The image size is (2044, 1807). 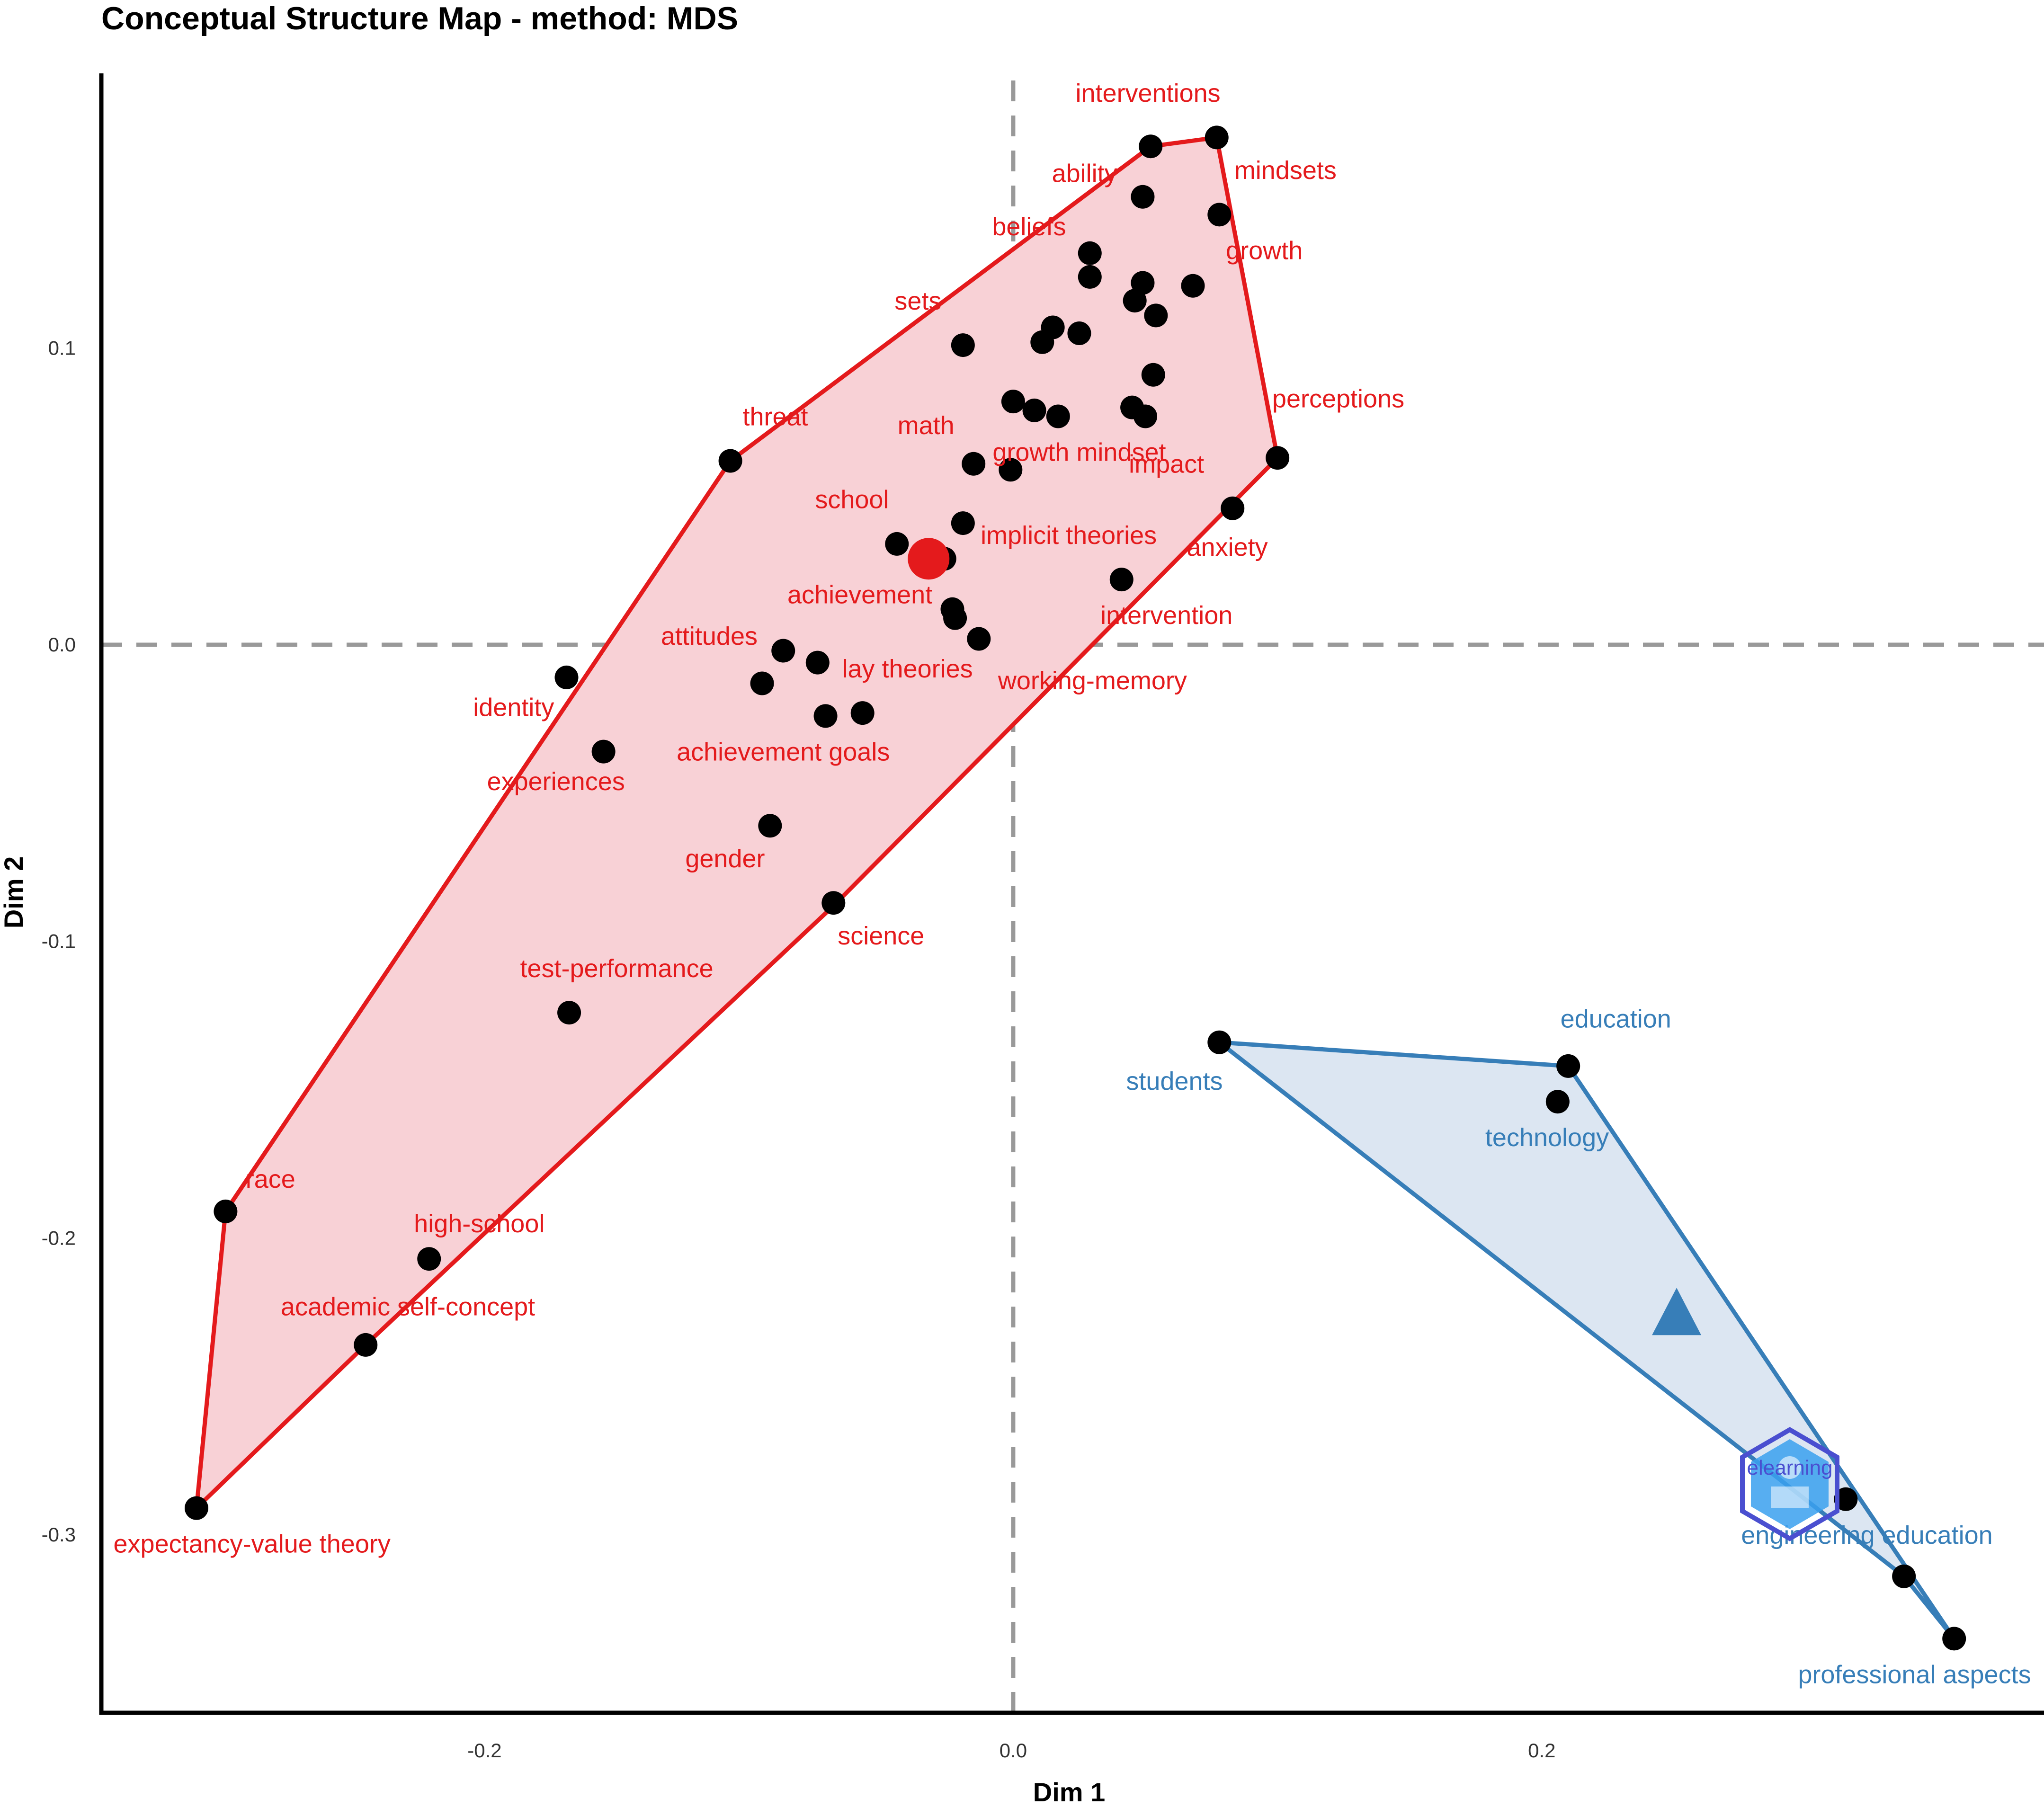 What do you see at coordinates (1285, 170) in the screenshot?
I see `point-label: mindsets` at bounding box center [1285, 170].